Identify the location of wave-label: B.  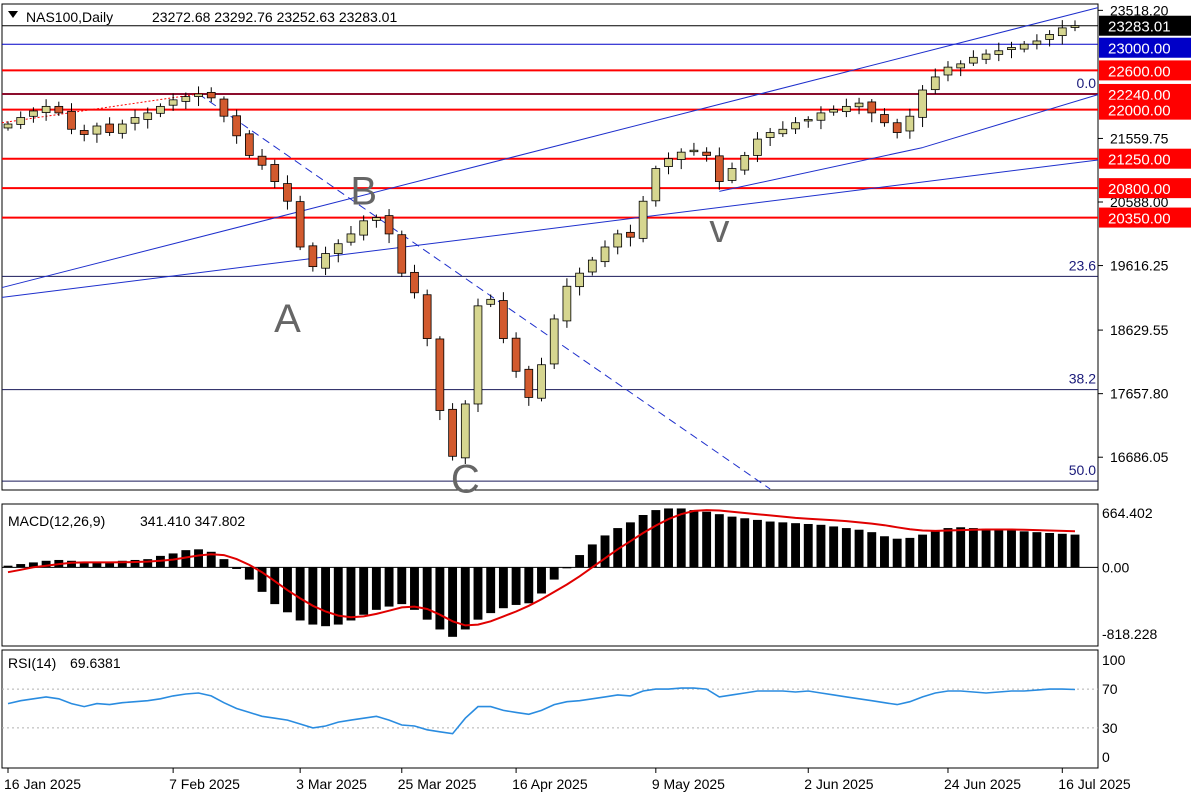
(363, 191).